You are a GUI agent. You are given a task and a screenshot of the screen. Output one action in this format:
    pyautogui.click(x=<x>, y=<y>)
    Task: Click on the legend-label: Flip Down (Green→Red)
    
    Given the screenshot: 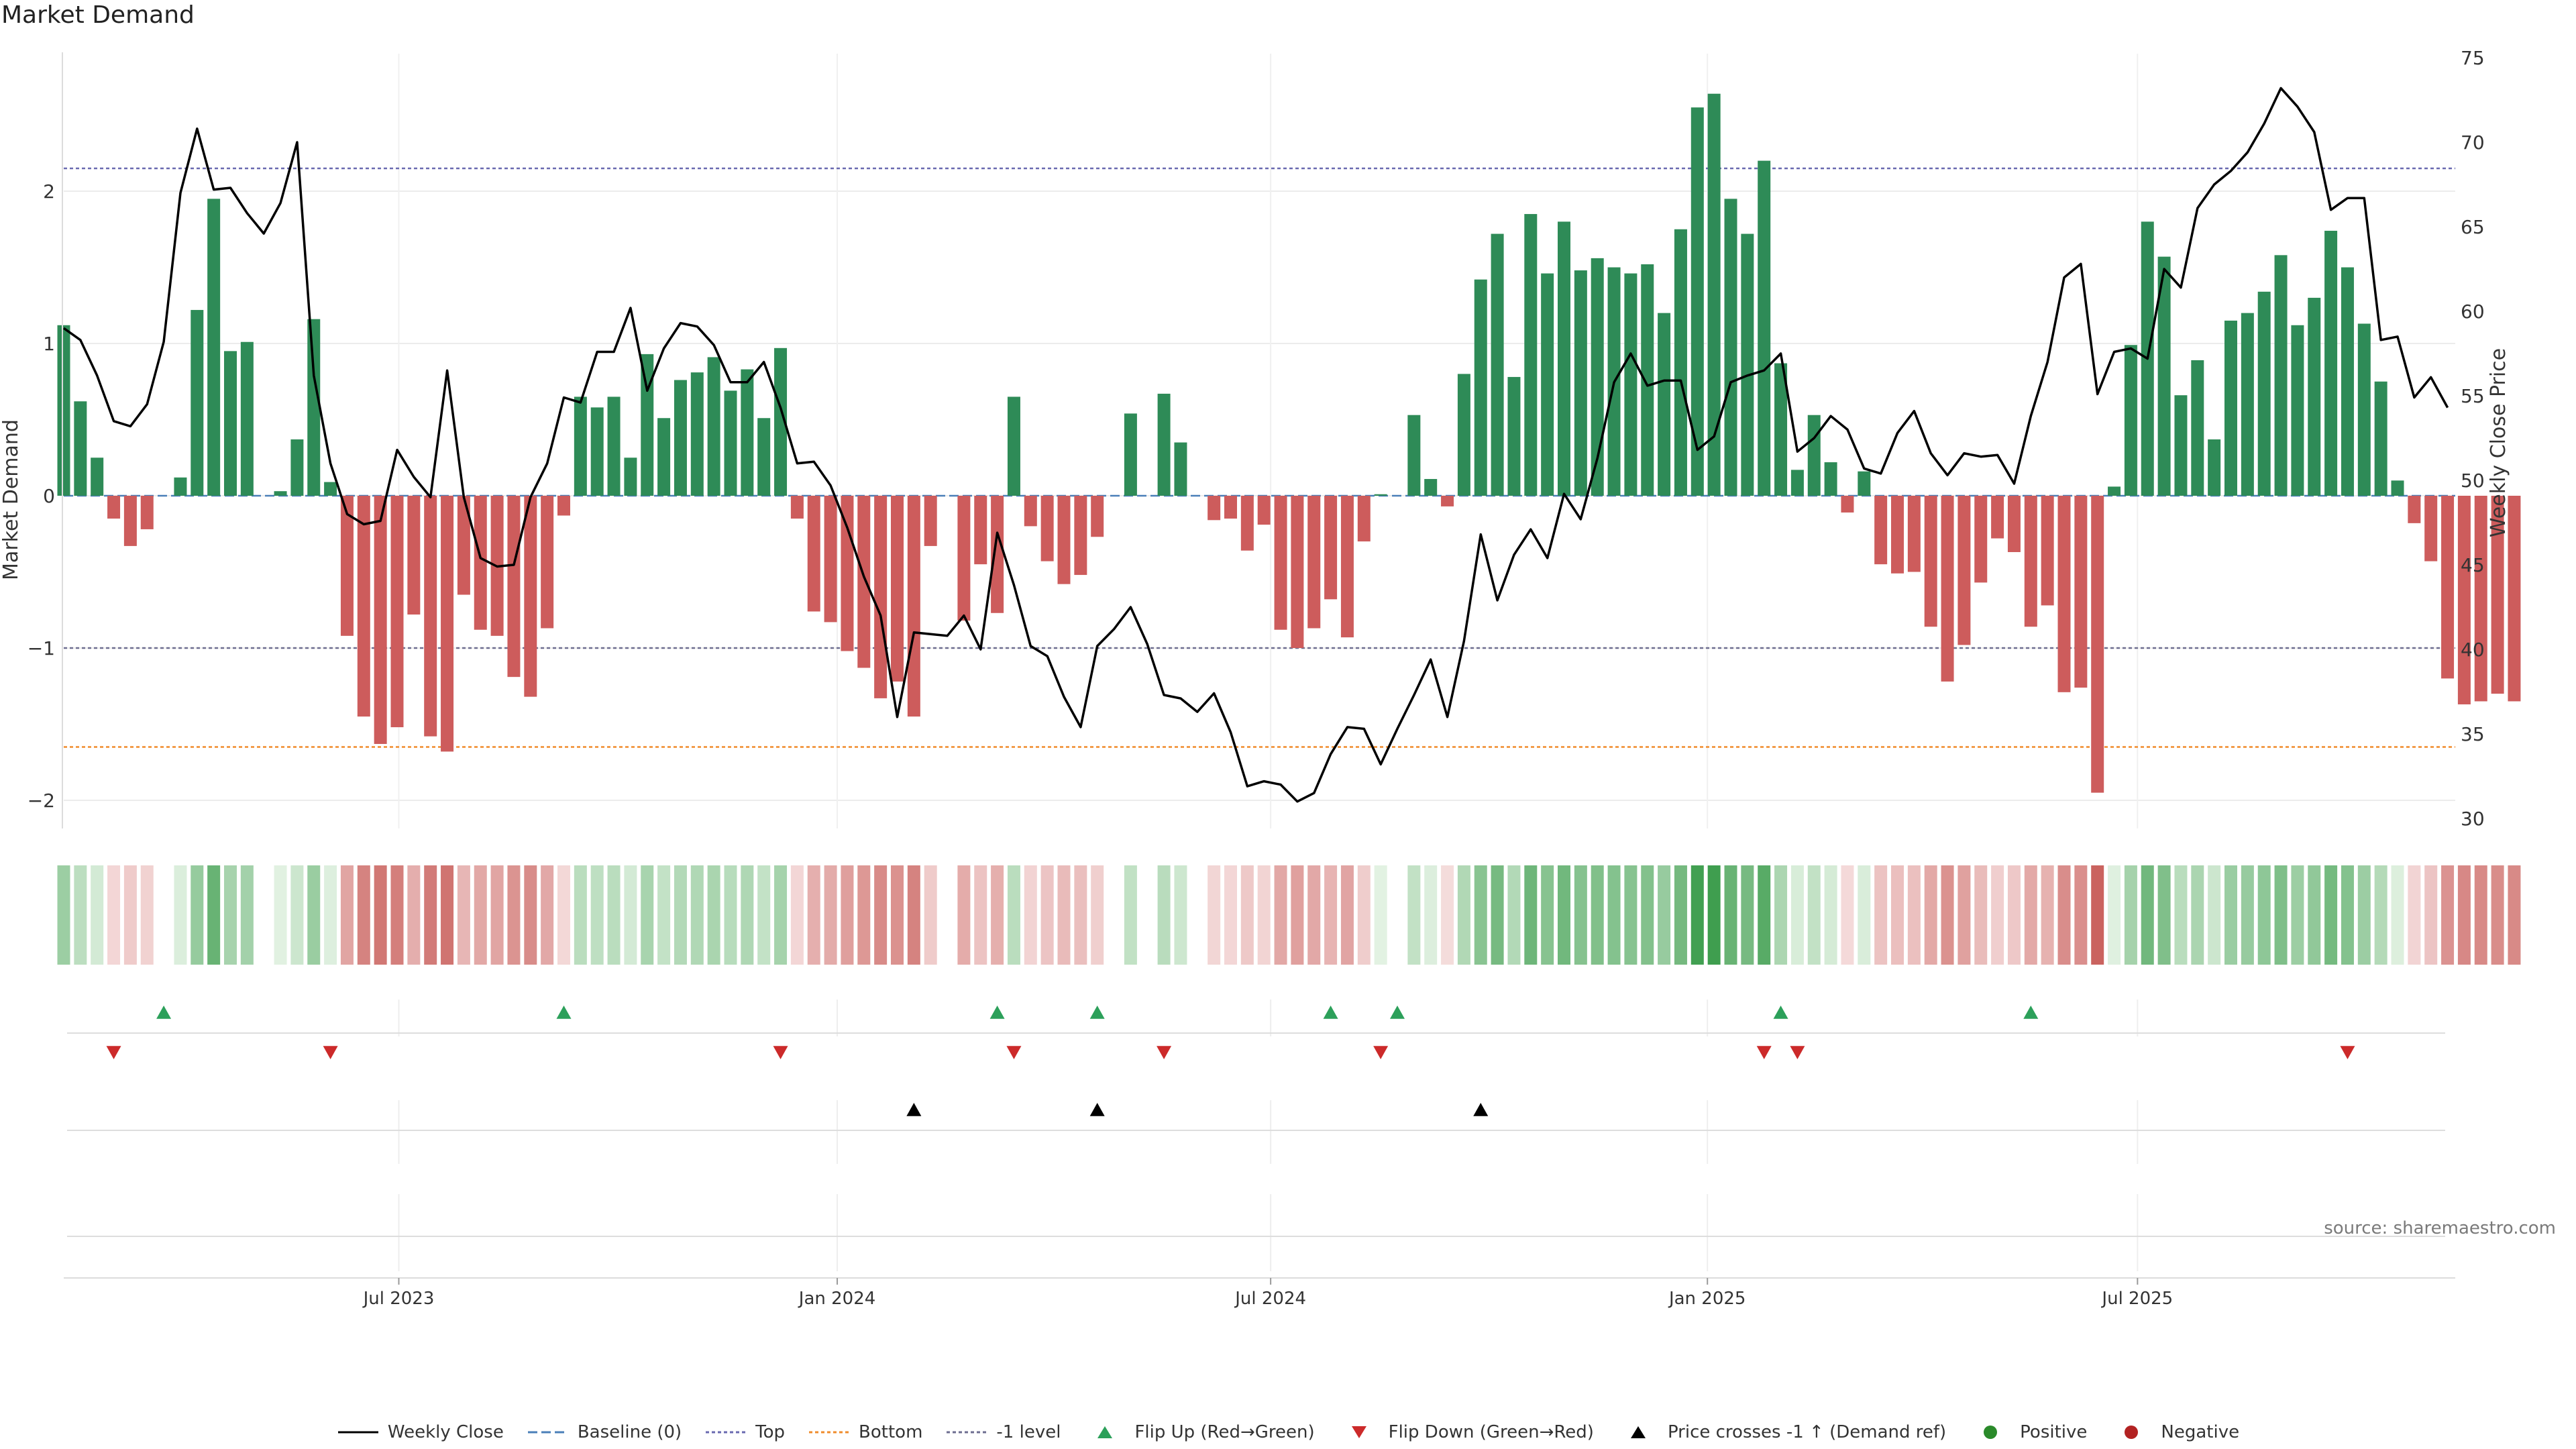 What is the action you would take?
    pyautogui.click(x=1491, y=1432)
    